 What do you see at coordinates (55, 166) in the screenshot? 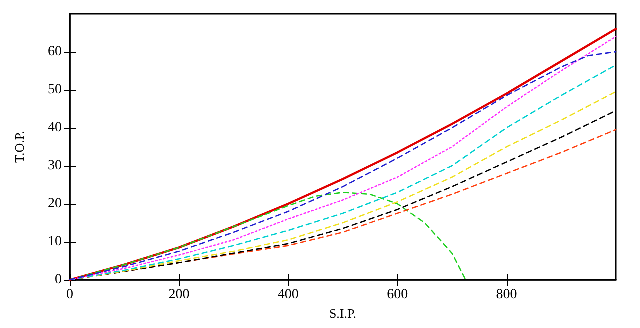
I see `y-tick-label: 30` at bounding box center [55, 166].